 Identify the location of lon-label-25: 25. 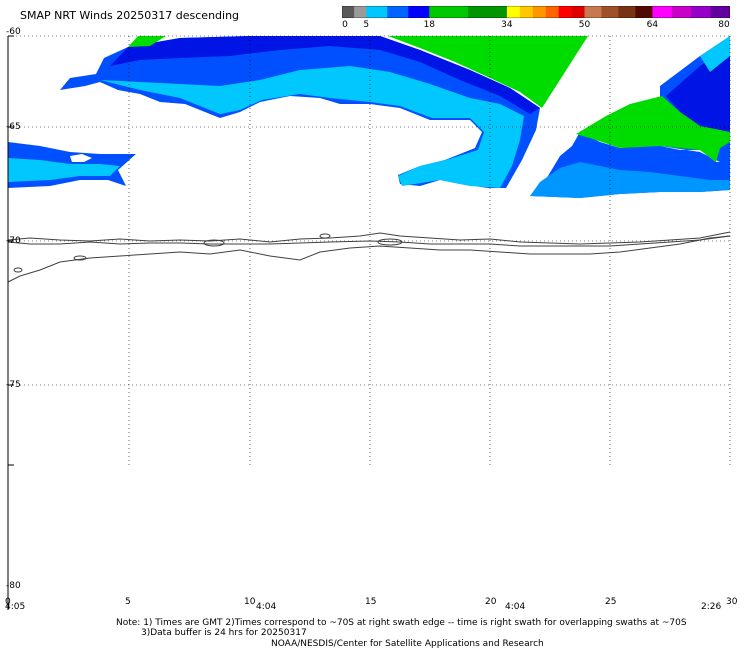
(611, 602).